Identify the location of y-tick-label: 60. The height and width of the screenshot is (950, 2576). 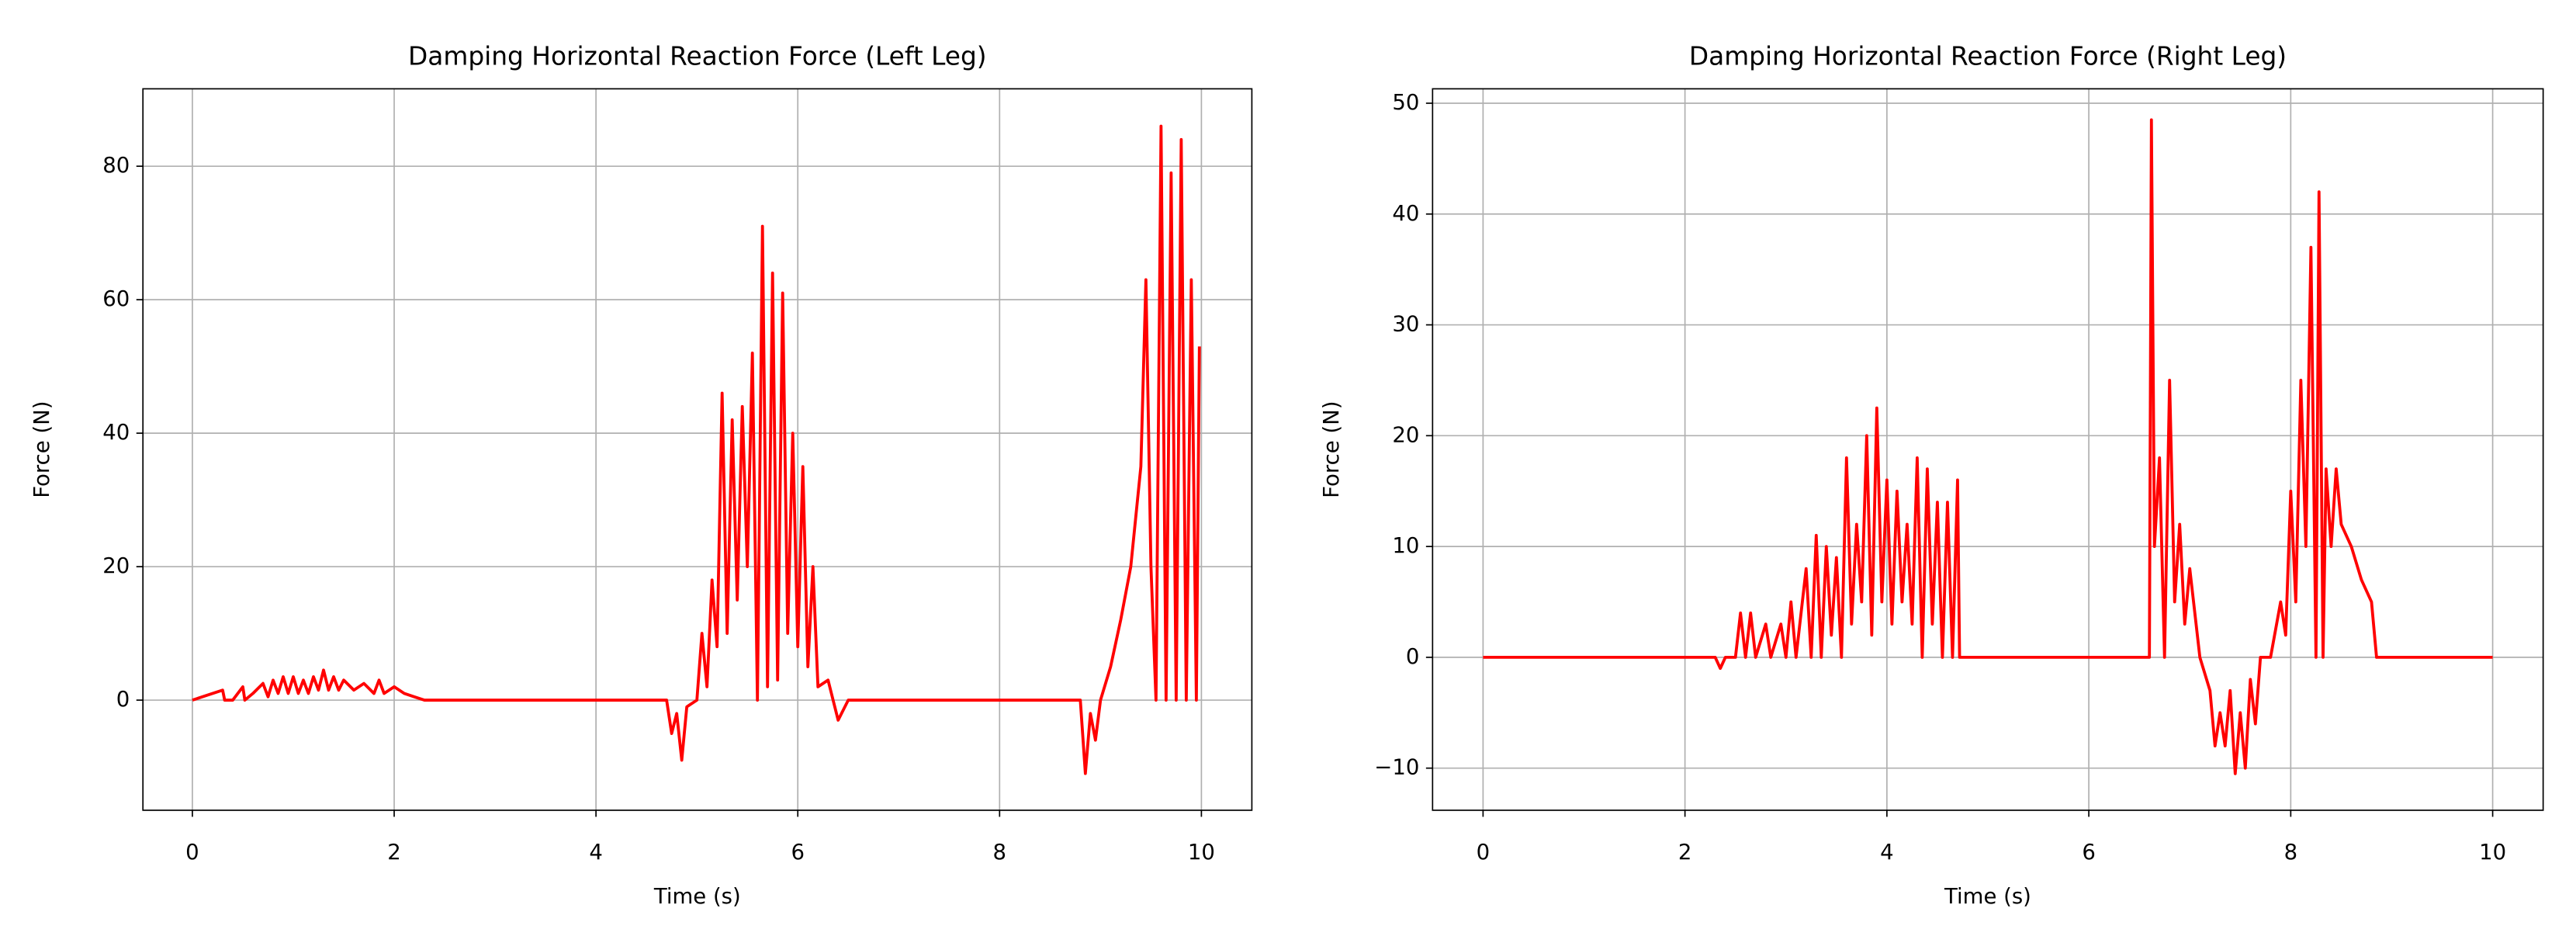
(116, 298).